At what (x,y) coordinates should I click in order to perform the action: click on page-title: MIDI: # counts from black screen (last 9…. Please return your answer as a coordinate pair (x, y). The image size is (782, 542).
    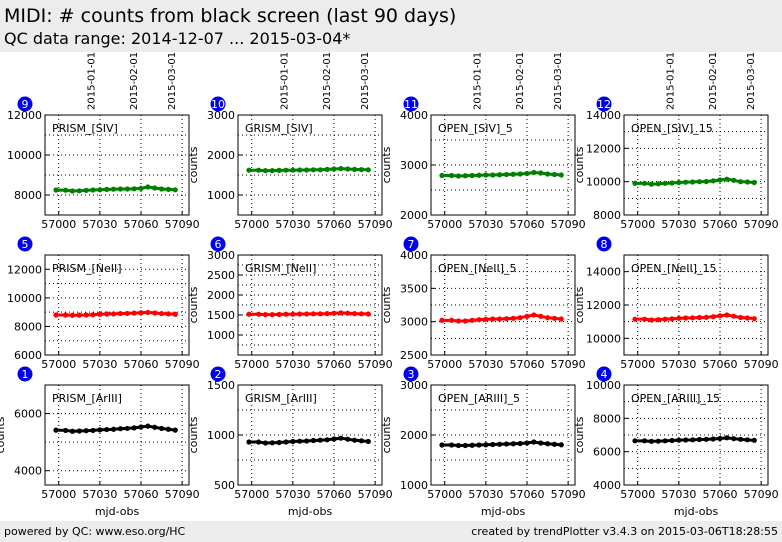
    Looking at the image, I should click on (230, 16).